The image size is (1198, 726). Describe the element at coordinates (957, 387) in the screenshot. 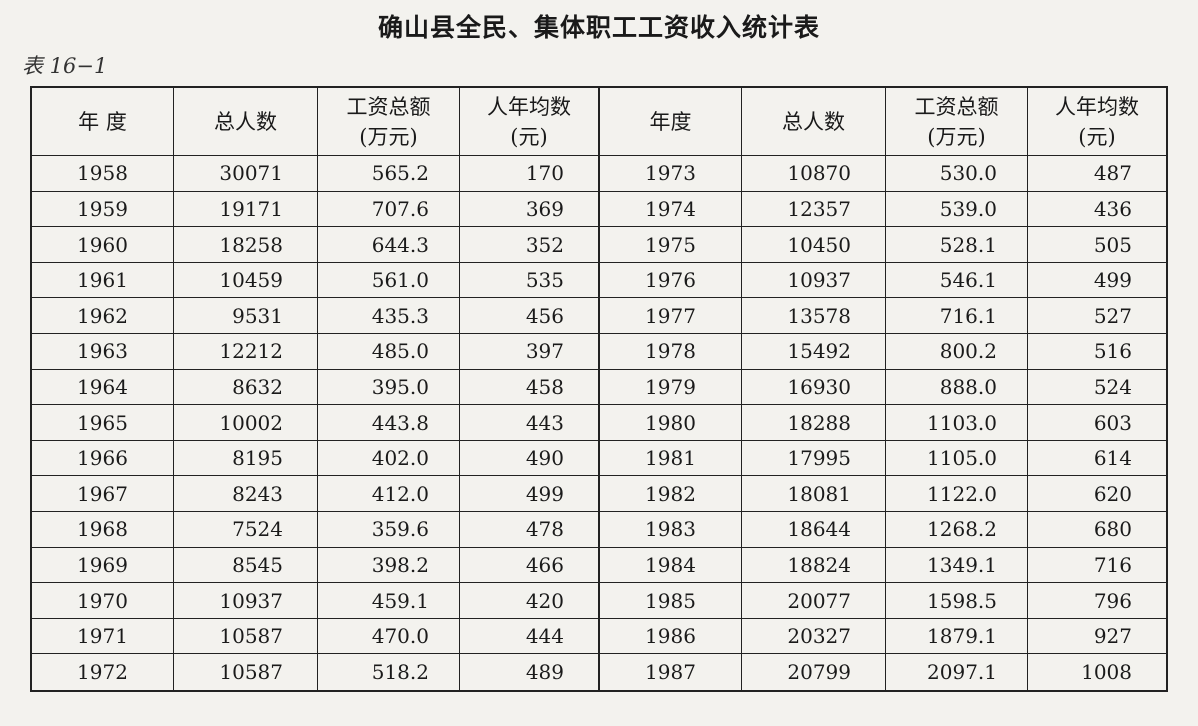

I see `wage-total-cell: 888.0` at that location.